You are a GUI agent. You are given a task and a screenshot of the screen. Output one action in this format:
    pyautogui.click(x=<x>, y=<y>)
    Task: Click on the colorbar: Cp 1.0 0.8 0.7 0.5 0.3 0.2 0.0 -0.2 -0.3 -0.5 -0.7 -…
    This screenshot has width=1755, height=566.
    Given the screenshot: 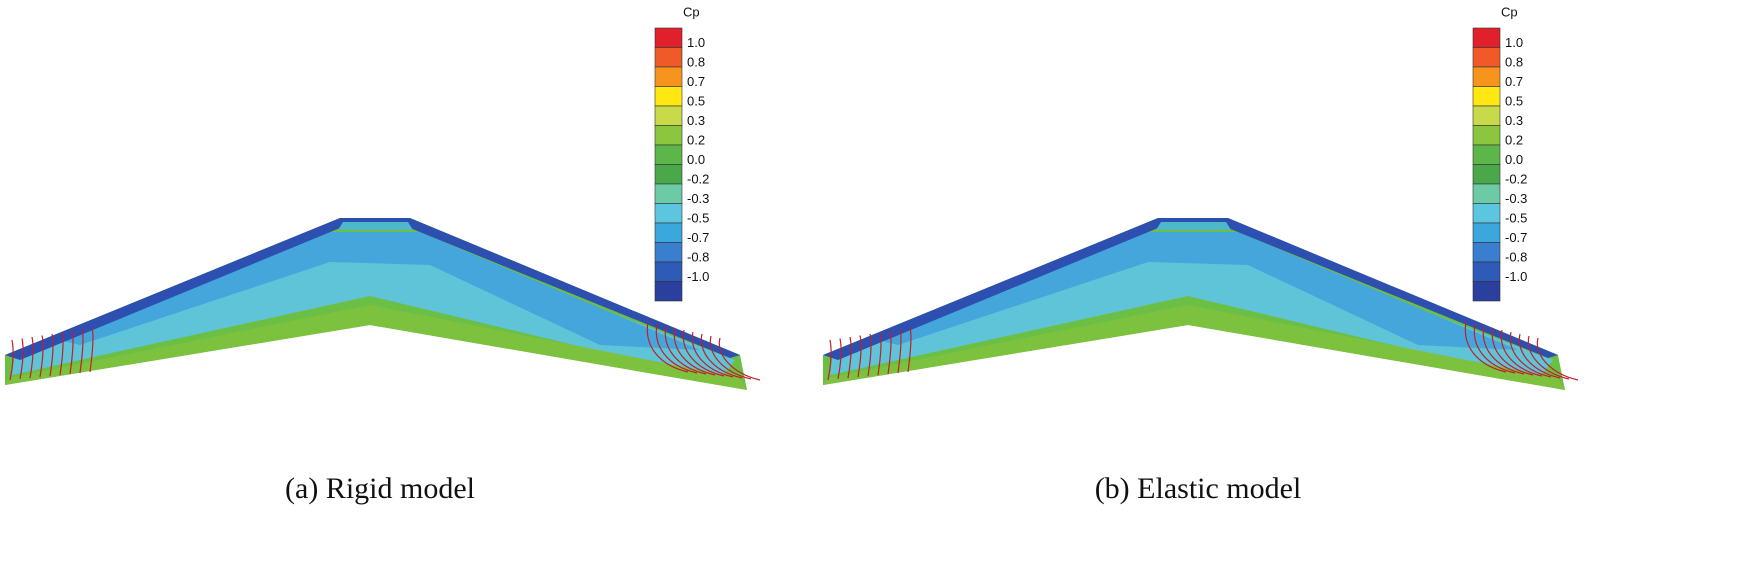 What is the action you would take?
    pyautogui.click(x=681, y=153)
    